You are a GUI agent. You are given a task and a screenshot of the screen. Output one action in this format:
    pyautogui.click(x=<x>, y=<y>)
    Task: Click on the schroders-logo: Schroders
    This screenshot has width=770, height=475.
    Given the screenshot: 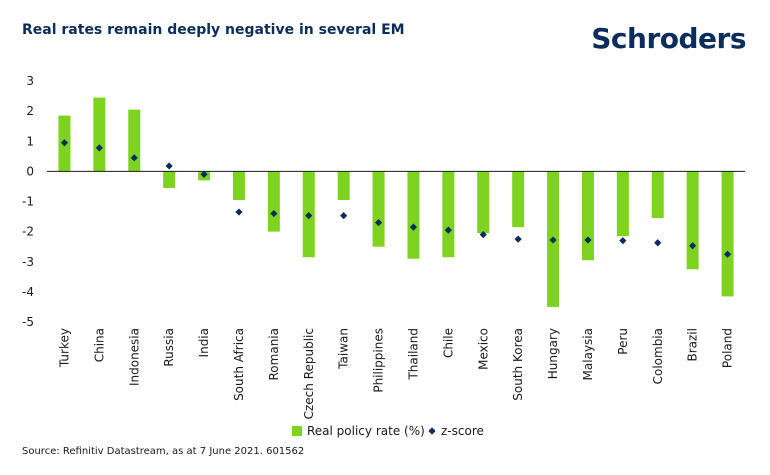 What is the action you would take?
    pyautogui.click(x=668, y=38)
    